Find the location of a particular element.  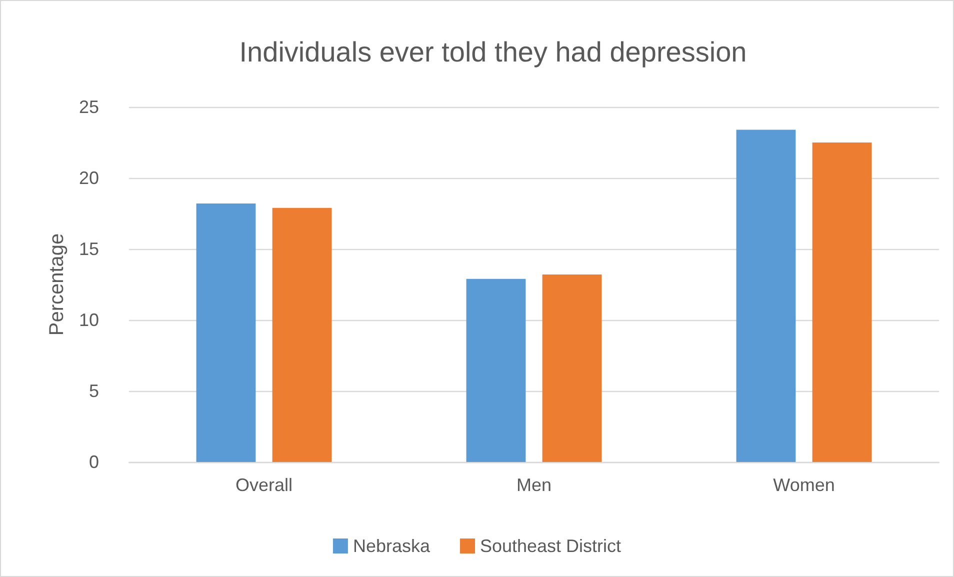

y-tick-label: 5 is located at coordinates (93, 391).